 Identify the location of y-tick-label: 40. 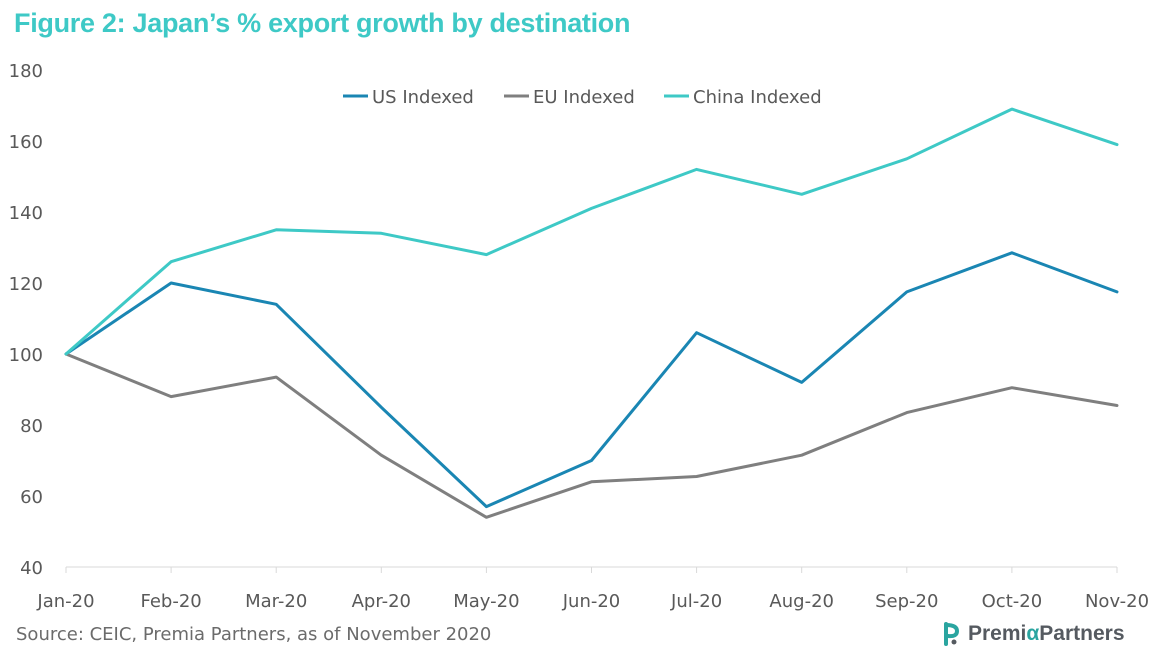
(31, 568).